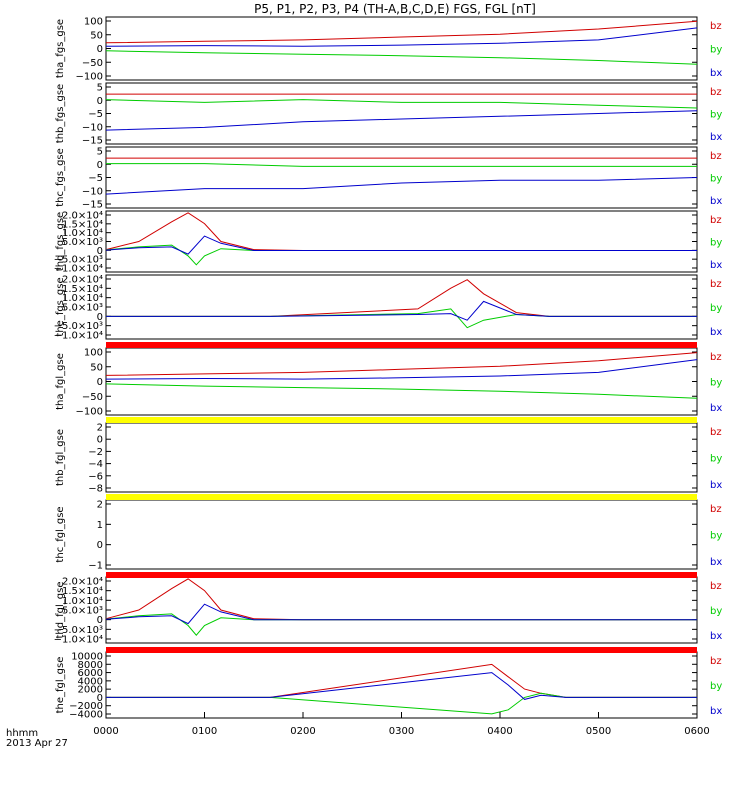 The image size is (750, 800). Describe the element at coordinates (598, 731) in the screenshot. I see `x-tick-label: 0500` at that location.